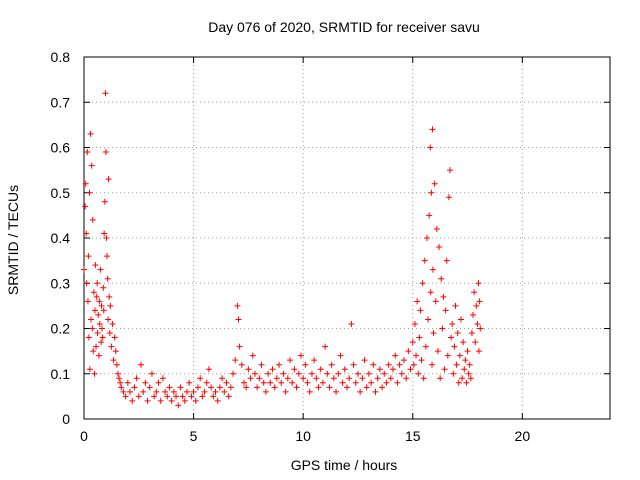 The image size is (640, 480). Describe the element at coordinates (61, 57) in the screenshot. I see `y-tick-label: 0.8` at that location.